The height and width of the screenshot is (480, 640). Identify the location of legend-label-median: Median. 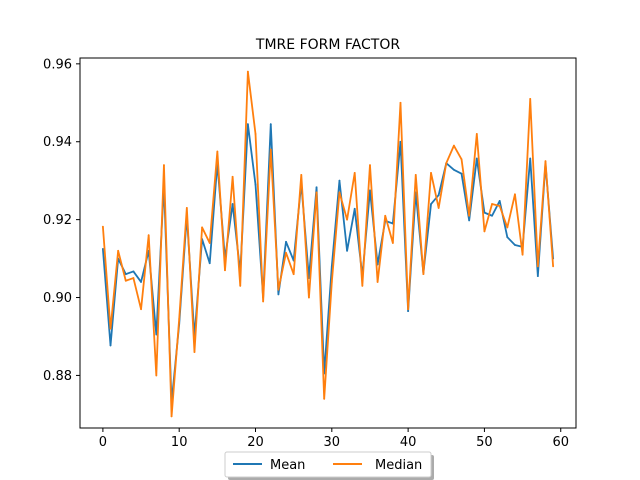
(398, 465).